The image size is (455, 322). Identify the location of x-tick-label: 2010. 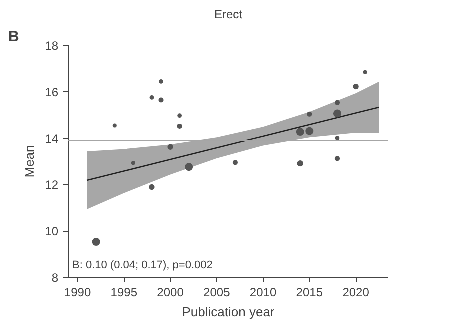
(263, 293).